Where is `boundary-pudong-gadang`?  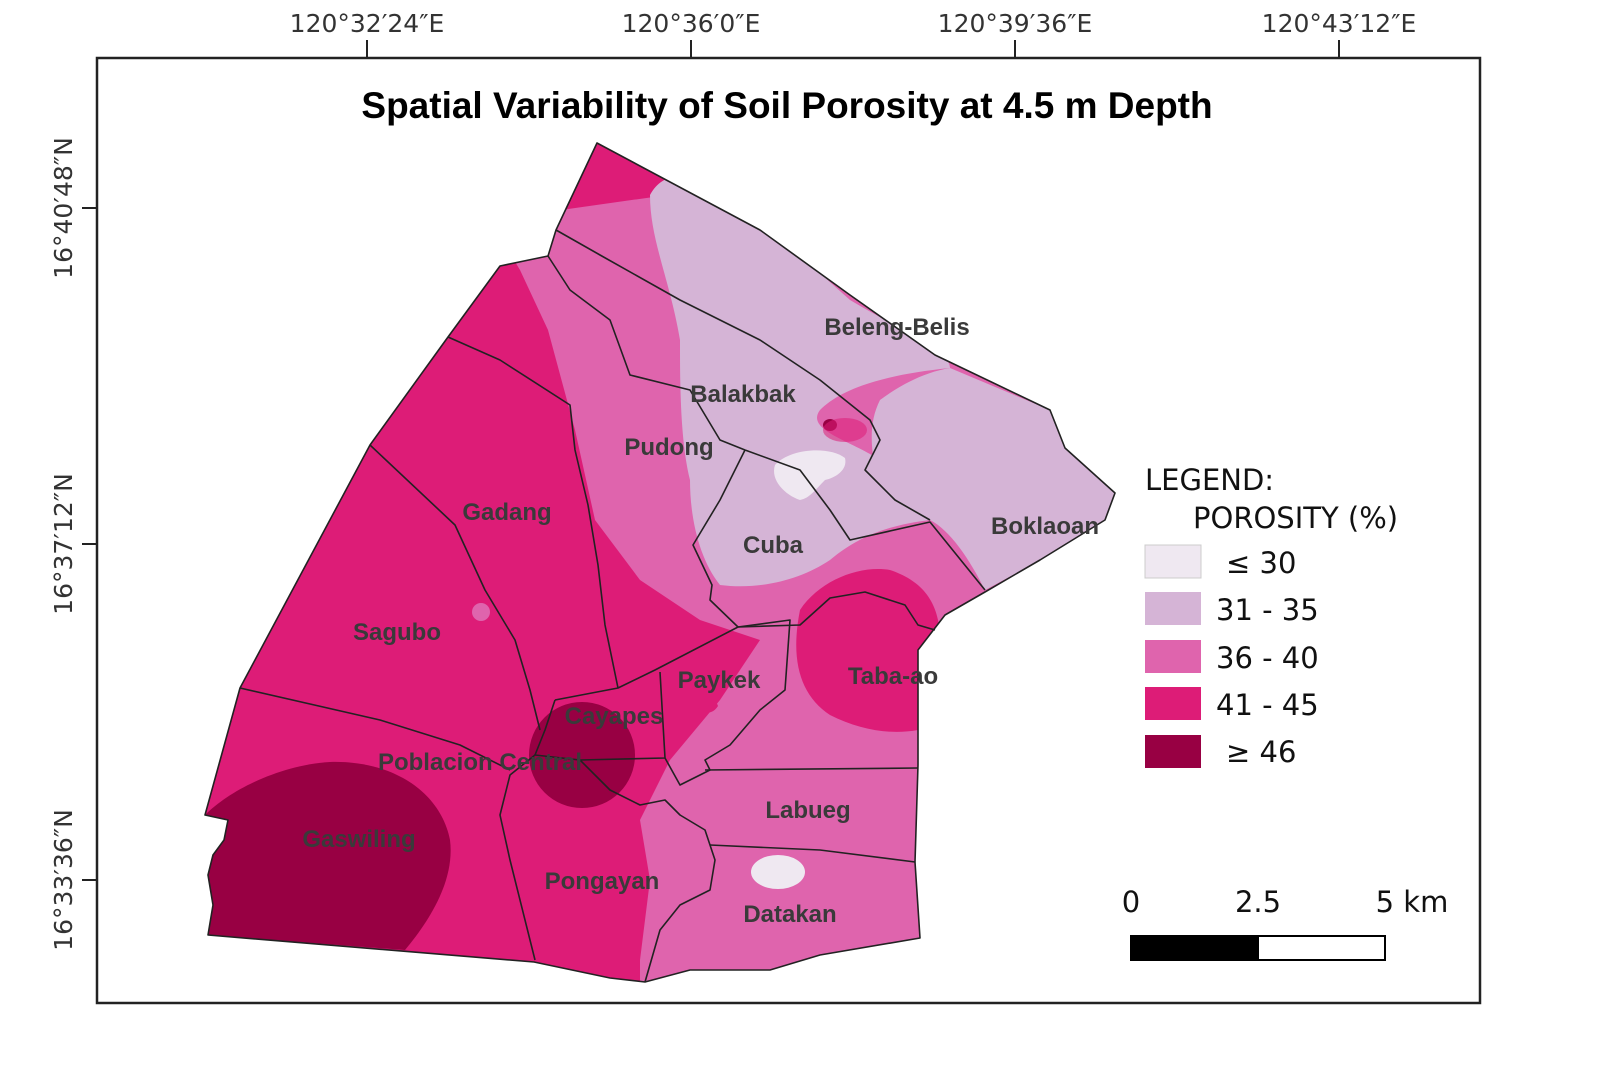
boundary-pudong-gadang is located at coordinates (533, 512).